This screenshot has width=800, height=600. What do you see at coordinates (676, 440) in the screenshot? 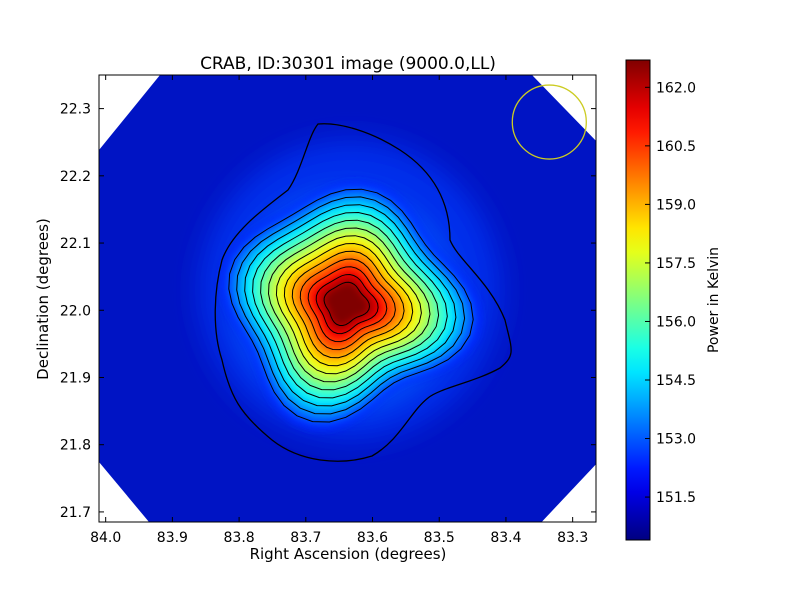
I see `colorbar-tick-label: 153.0` at bounding box center [676, 440].